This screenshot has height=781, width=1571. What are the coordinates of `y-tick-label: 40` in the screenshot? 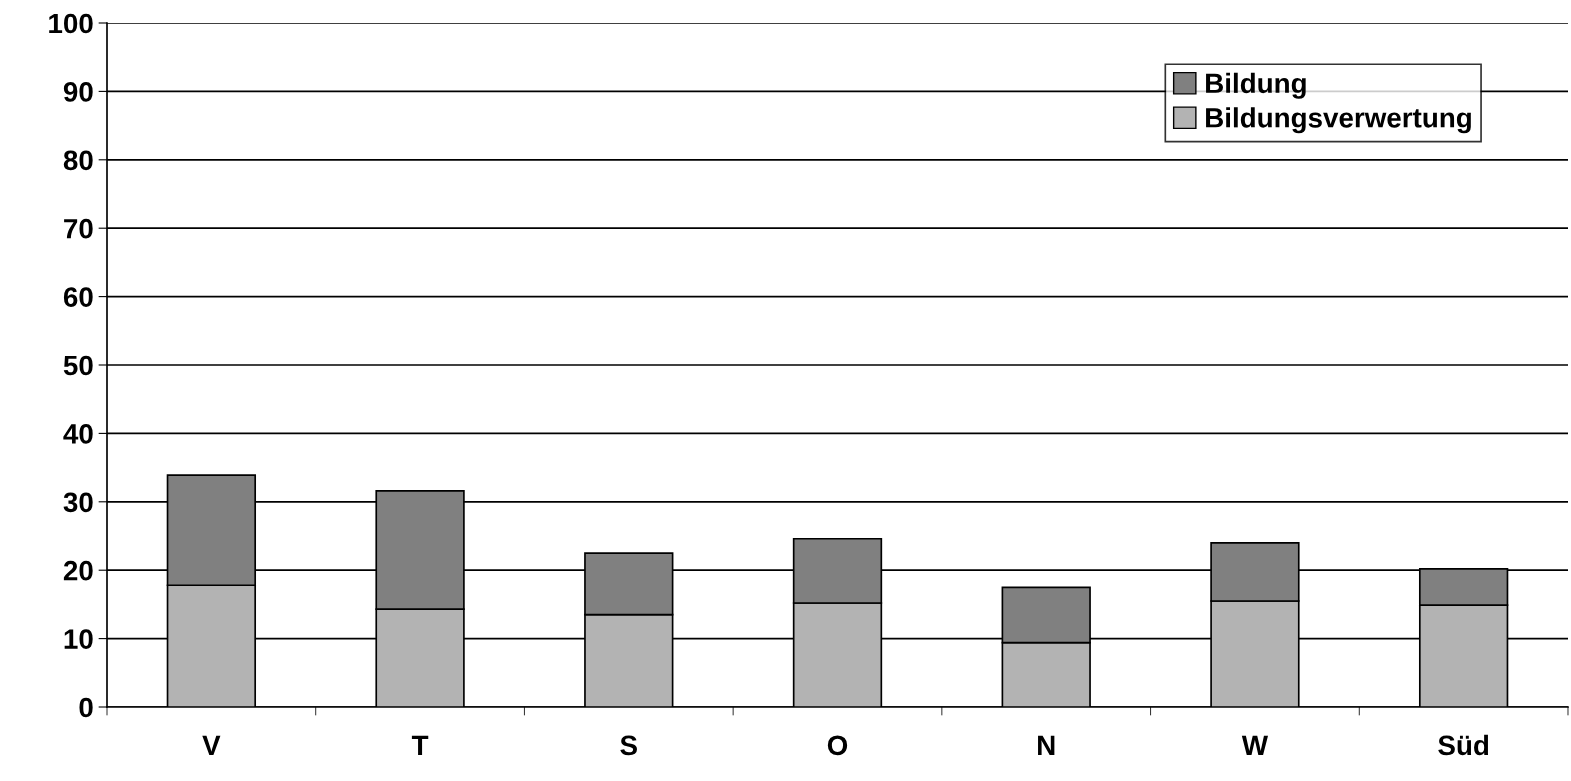 It's located at (78, 434).